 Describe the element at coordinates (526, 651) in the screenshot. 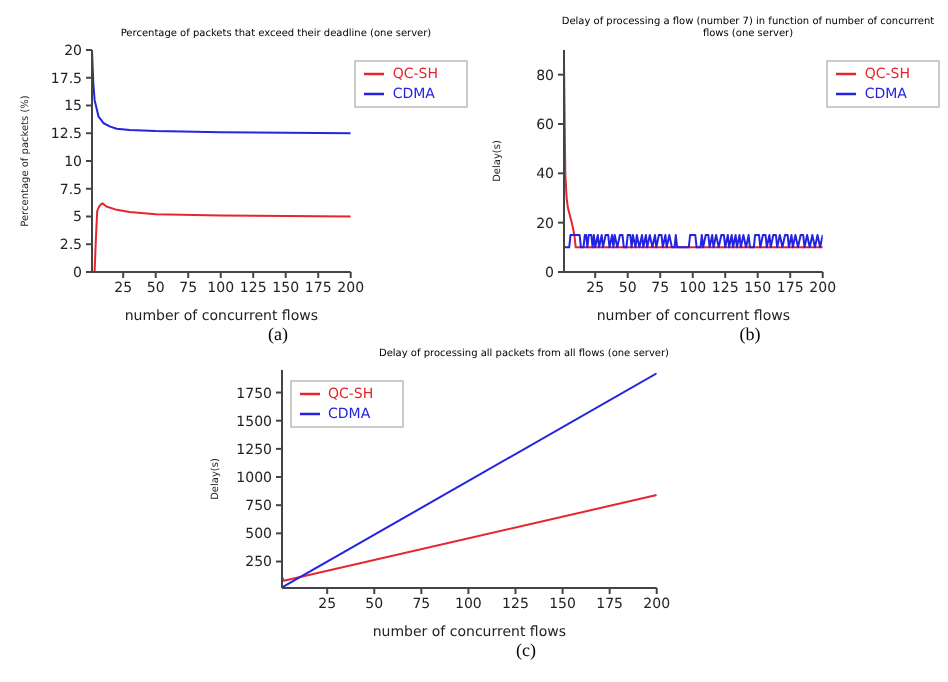

I see `text: (c)` at that location.